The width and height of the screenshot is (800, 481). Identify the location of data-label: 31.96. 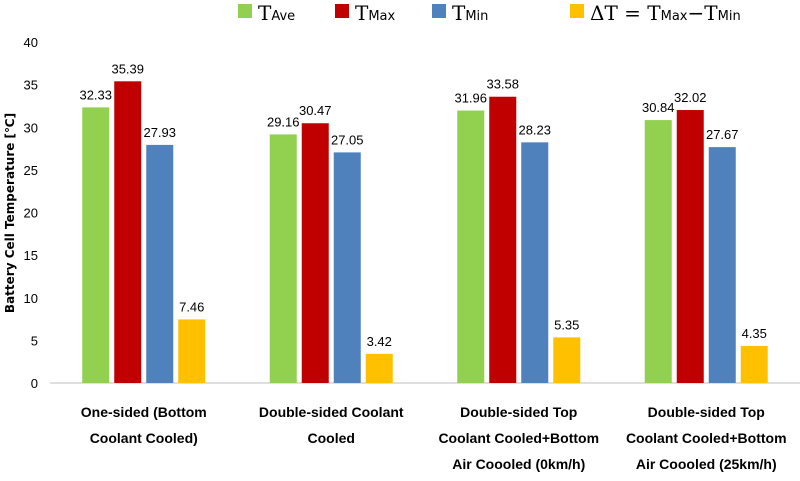
(470, 98).